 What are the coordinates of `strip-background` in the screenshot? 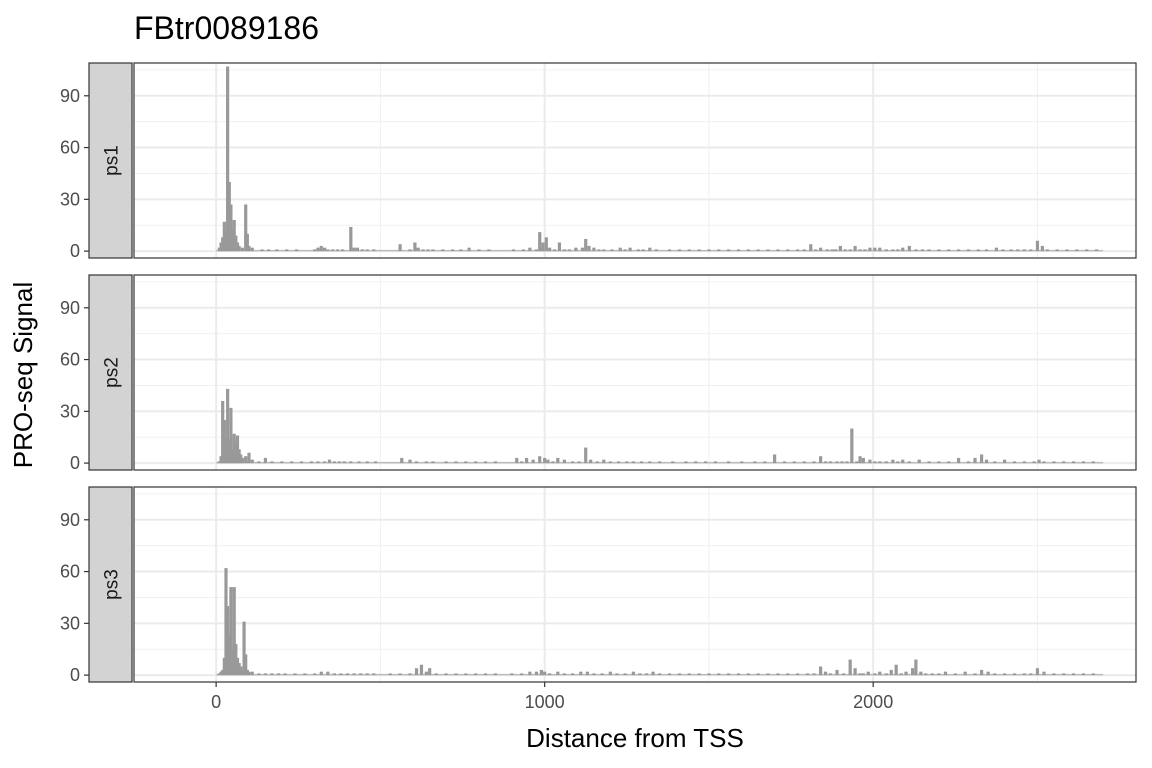 It's located at (110, 160).